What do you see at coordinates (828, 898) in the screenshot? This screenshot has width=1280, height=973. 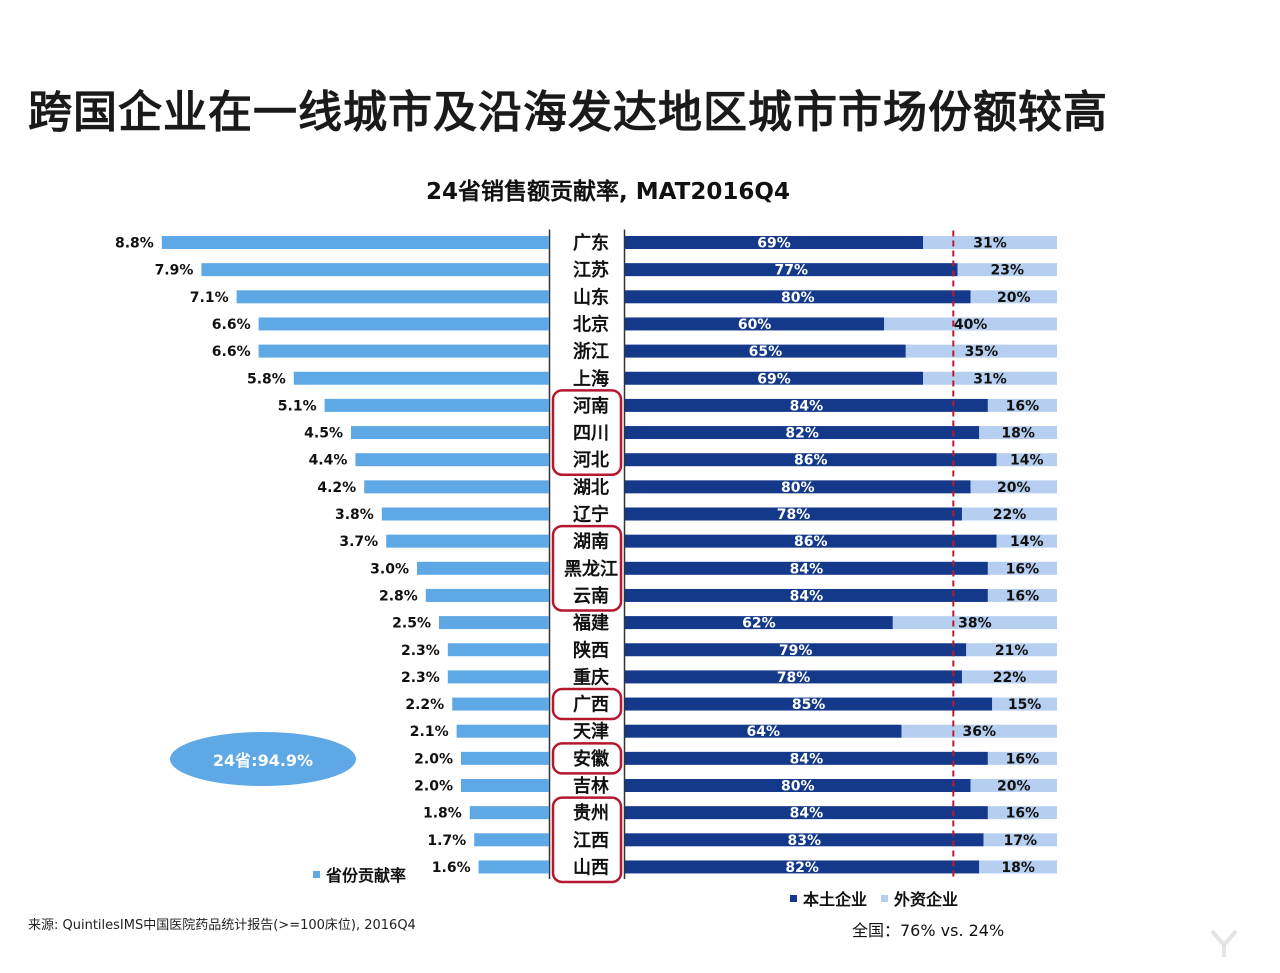 I see `legend-item-domestic: 本土企业` at bounding box center [828, 898].